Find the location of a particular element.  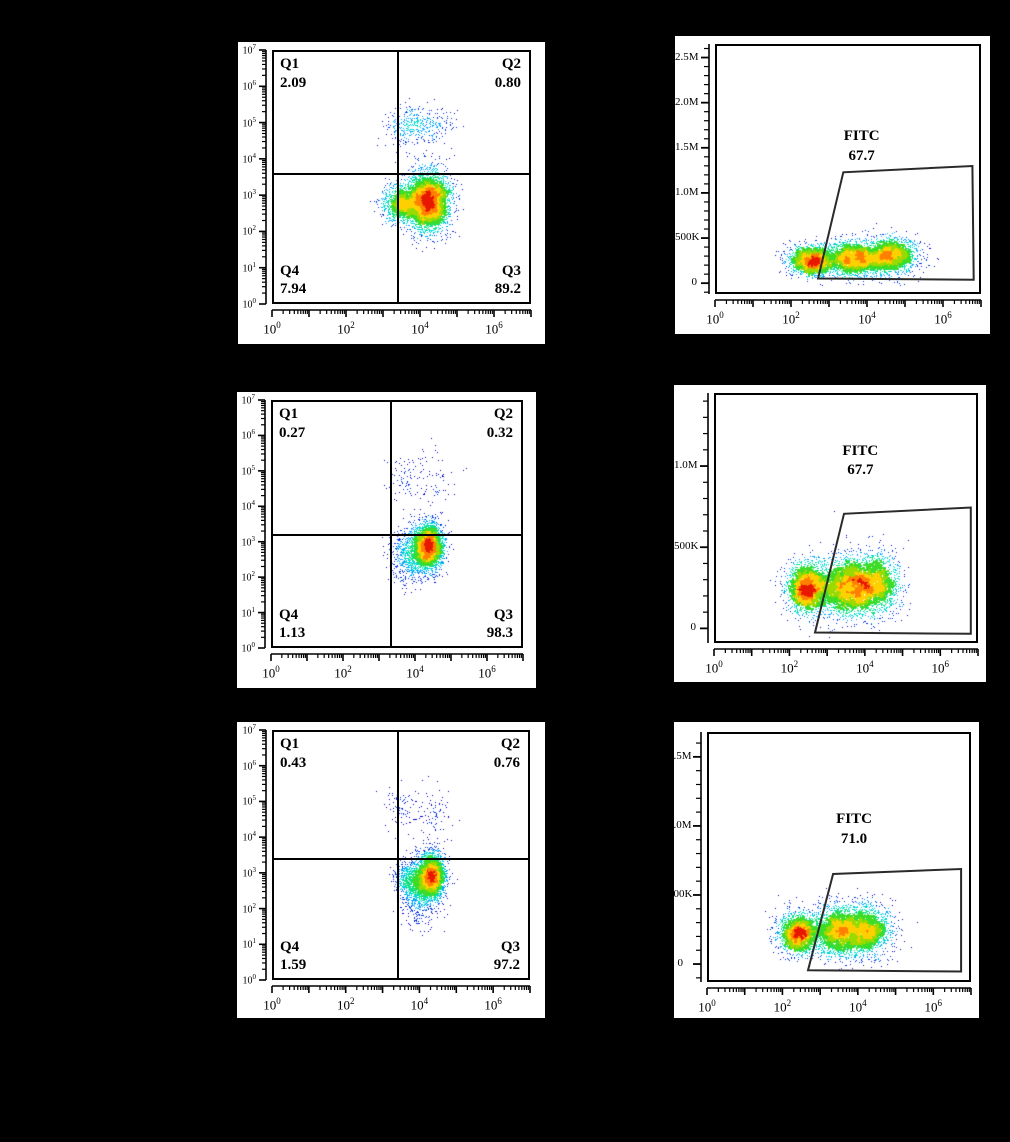

quadrant-q3-value: 97.2 is located at coordinates (506, 965).